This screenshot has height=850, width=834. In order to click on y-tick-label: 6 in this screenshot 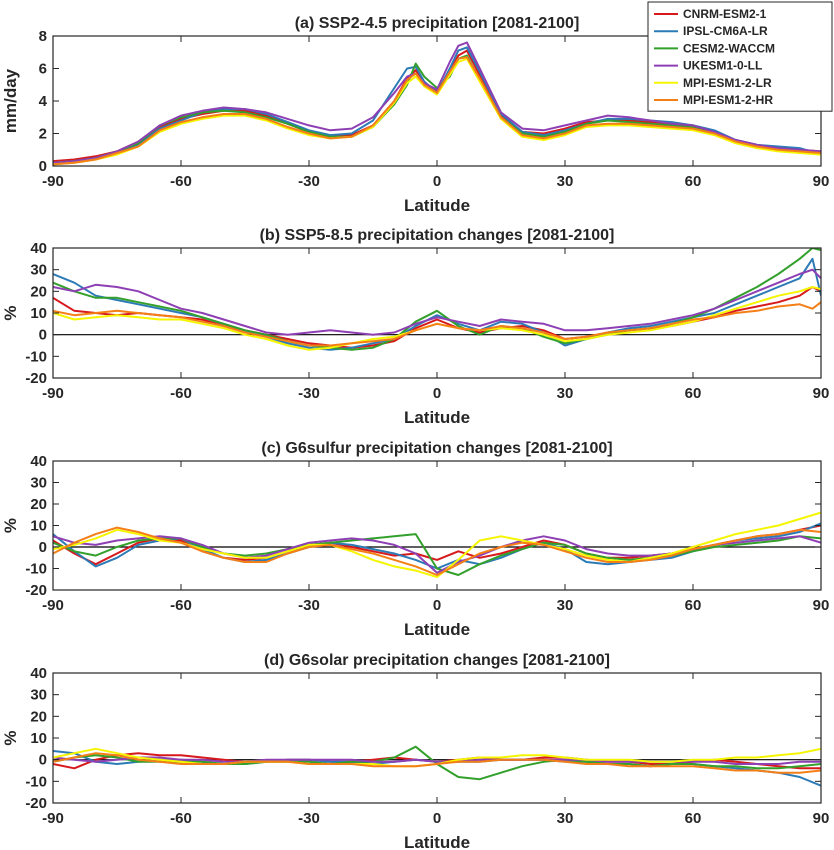, I will do `click(43, 69)`.